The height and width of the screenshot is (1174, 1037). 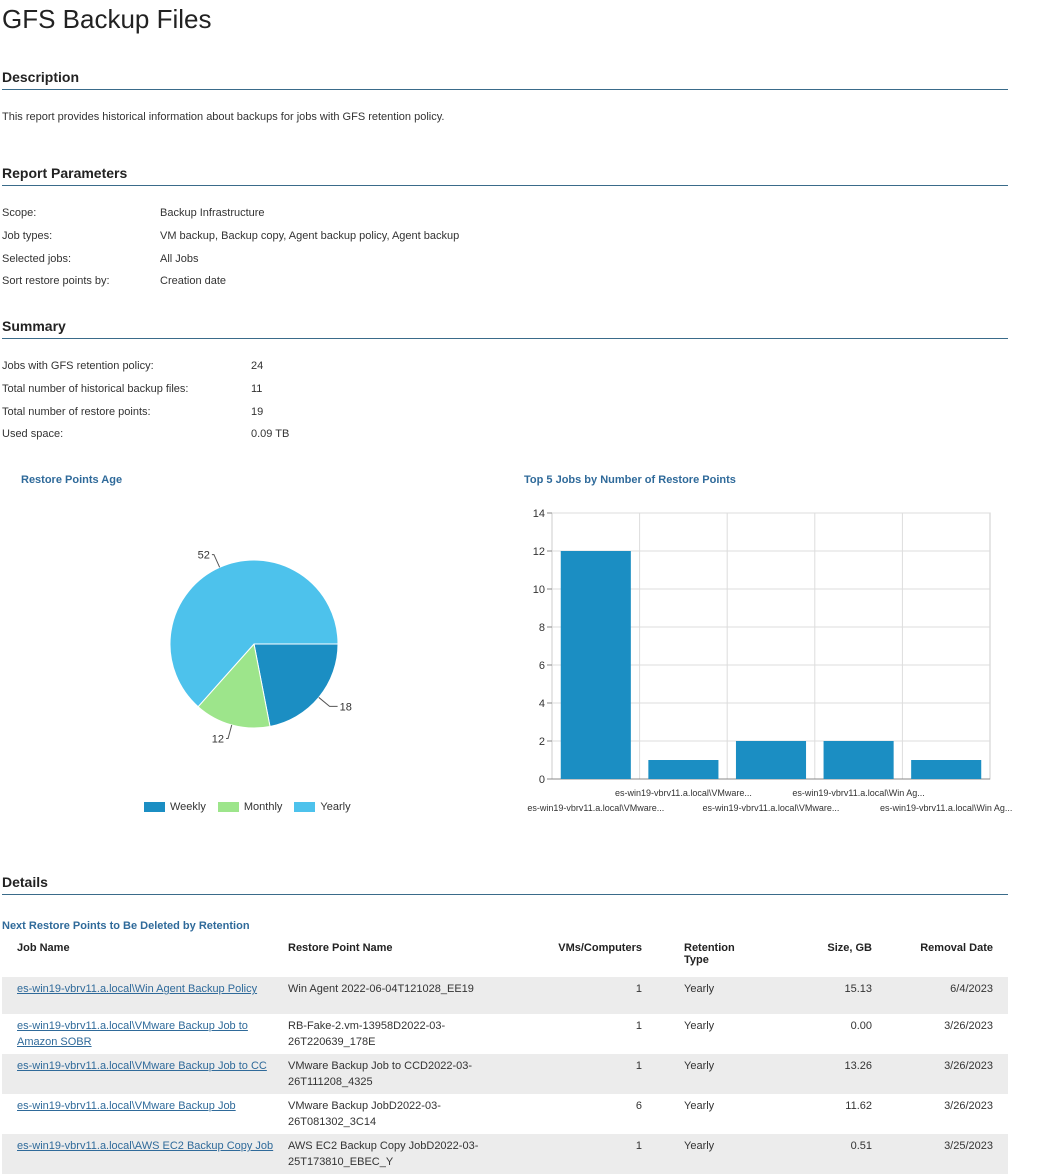 What do you see at coordinates (542, 704) in the screenshot?
I see `y-tick-label: 4` at bounding box center [542, 704].